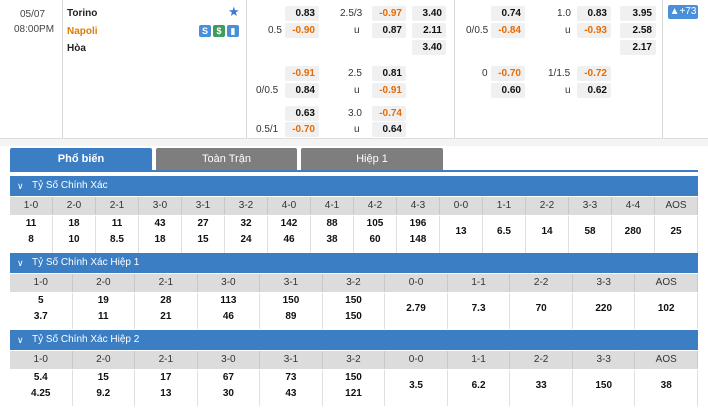 This screenshot has height=411, width=708. What do you see at coordinates (429, 47) in the screenshot?
I see `odd-cell: 3.40` at bounding box center [429, 47].